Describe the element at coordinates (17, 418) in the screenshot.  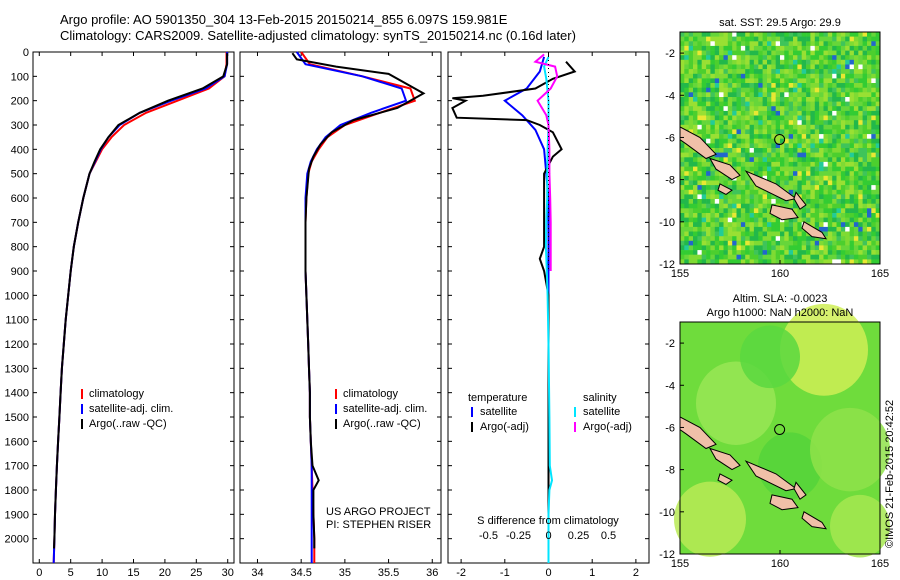
I see `y-tick-label: 1500` at that location.